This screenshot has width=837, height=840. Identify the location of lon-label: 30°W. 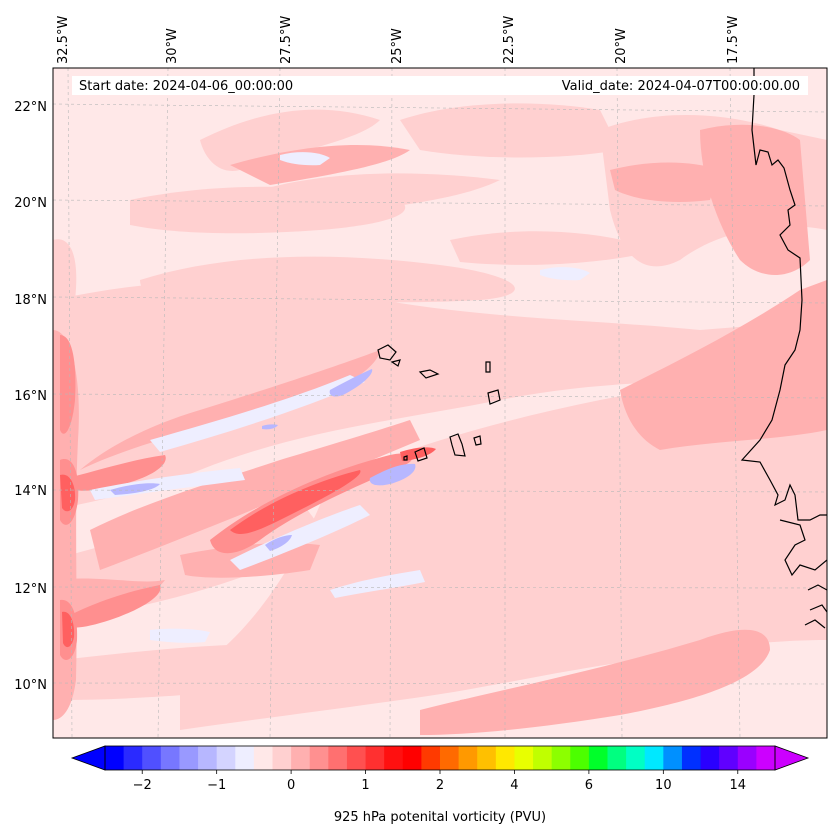
(172, 46).